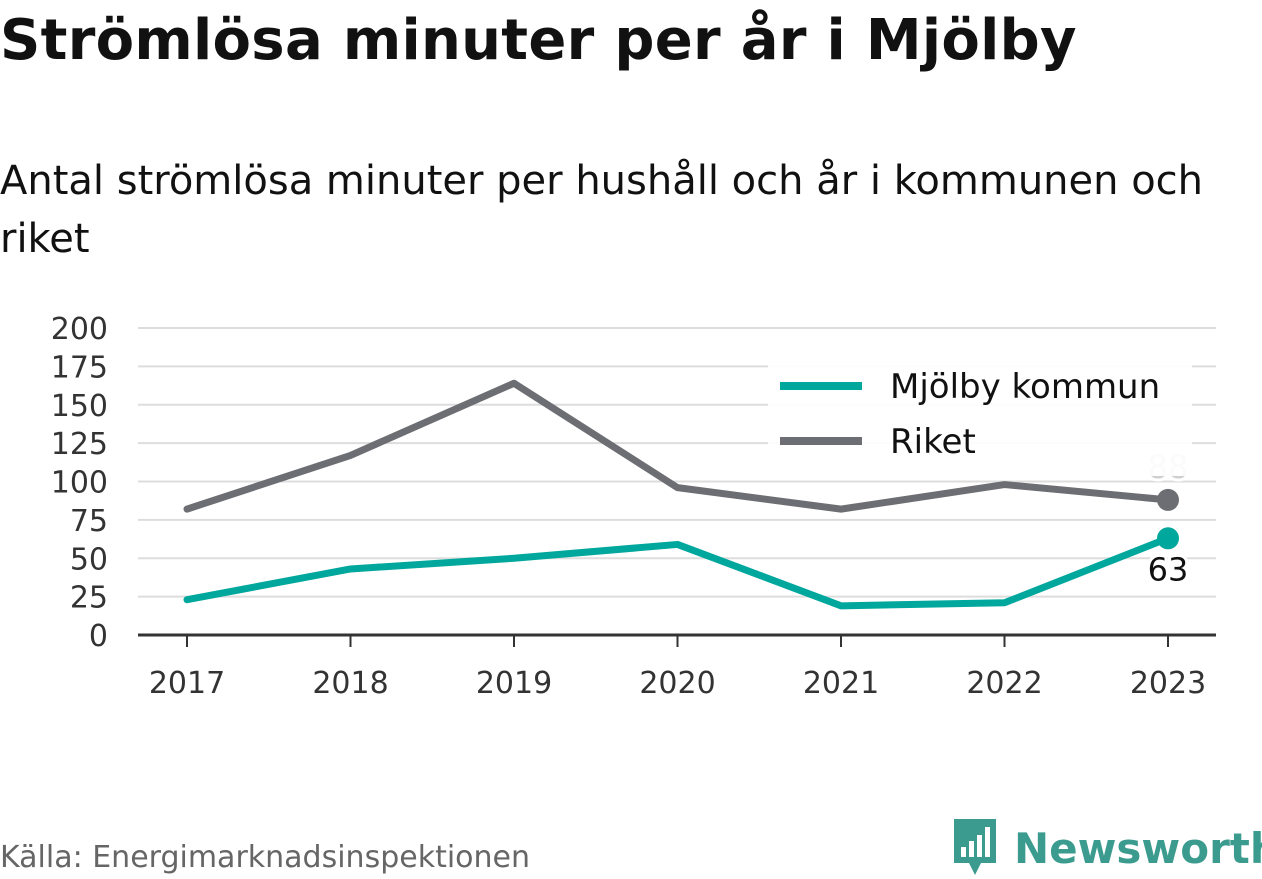 This screenshot has width=1262, height=879. What do you see at coordinates (98, 636) in the screenshot?
I see `y-tick-label: 0` at bounding box center [98, 636].